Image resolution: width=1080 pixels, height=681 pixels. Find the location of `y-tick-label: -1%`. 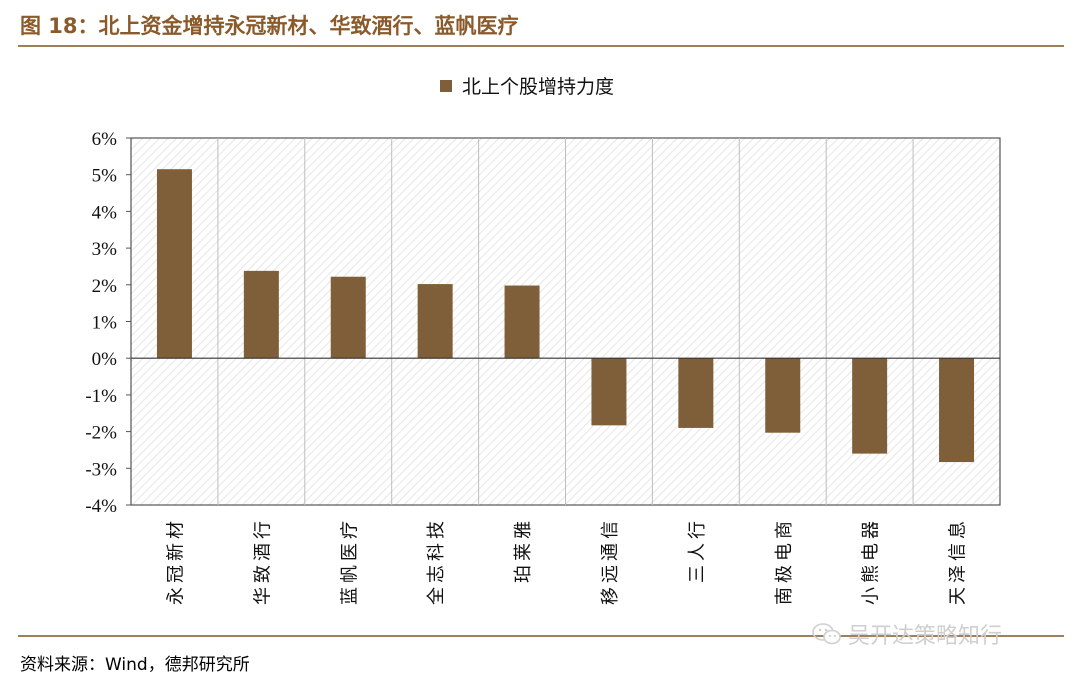

y-tick-label: -1% is located at coordinates (101, 396).